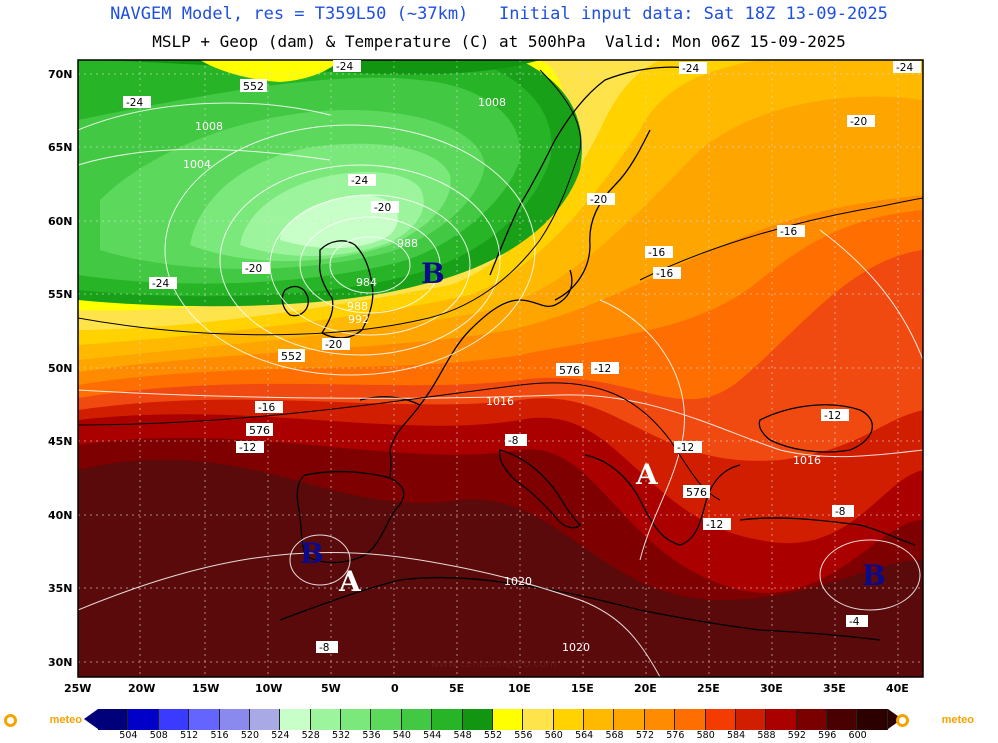 This screenshot has width=998, height=743. I want to click on lon-label: 15E, so click(582, 688).